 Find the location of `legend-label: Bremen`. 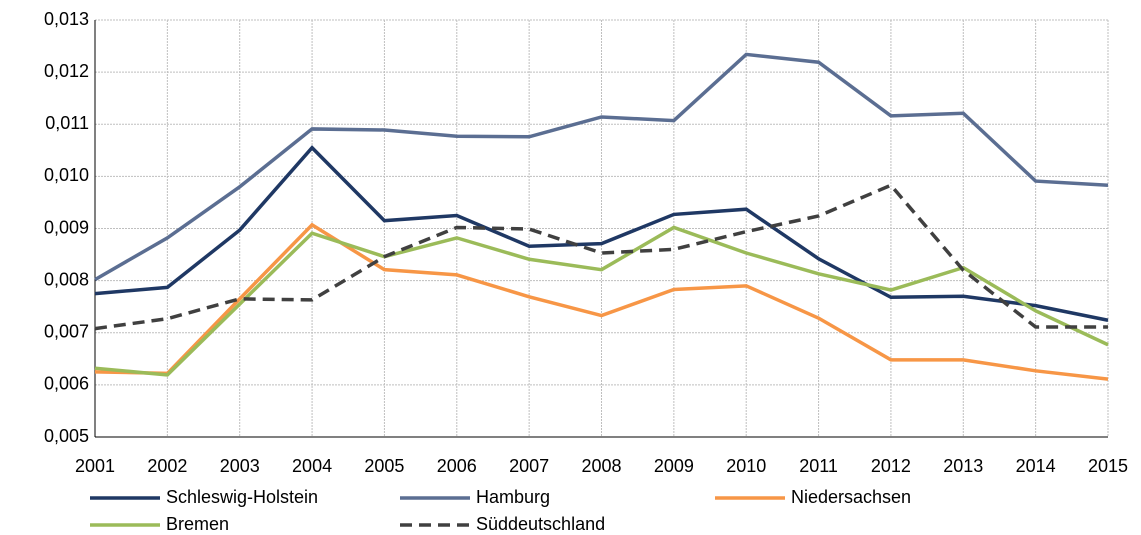

legend-label: Bremen is located at coordinates (197, 524).